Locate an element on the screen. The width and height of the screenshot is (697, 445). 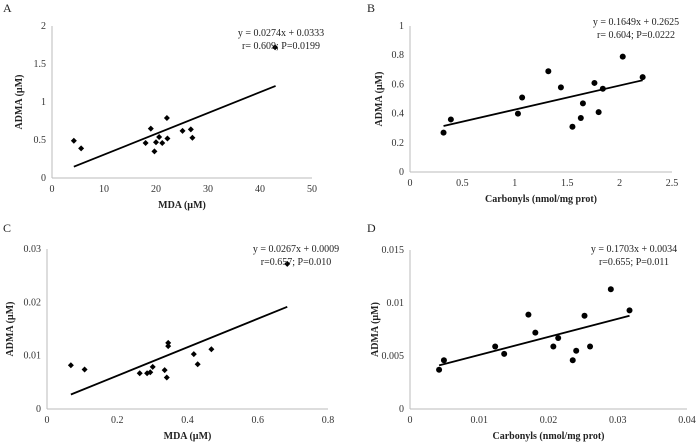
x-tick-label: 40 is located at coordinates (260, 189).